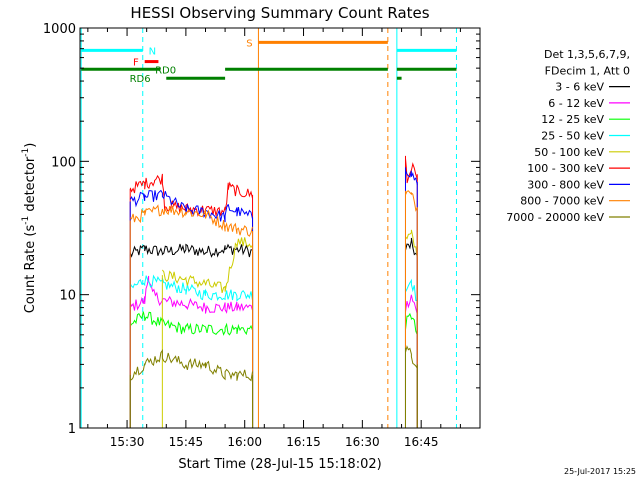  I want to click on flag-label-n: N, so click(152, 51).